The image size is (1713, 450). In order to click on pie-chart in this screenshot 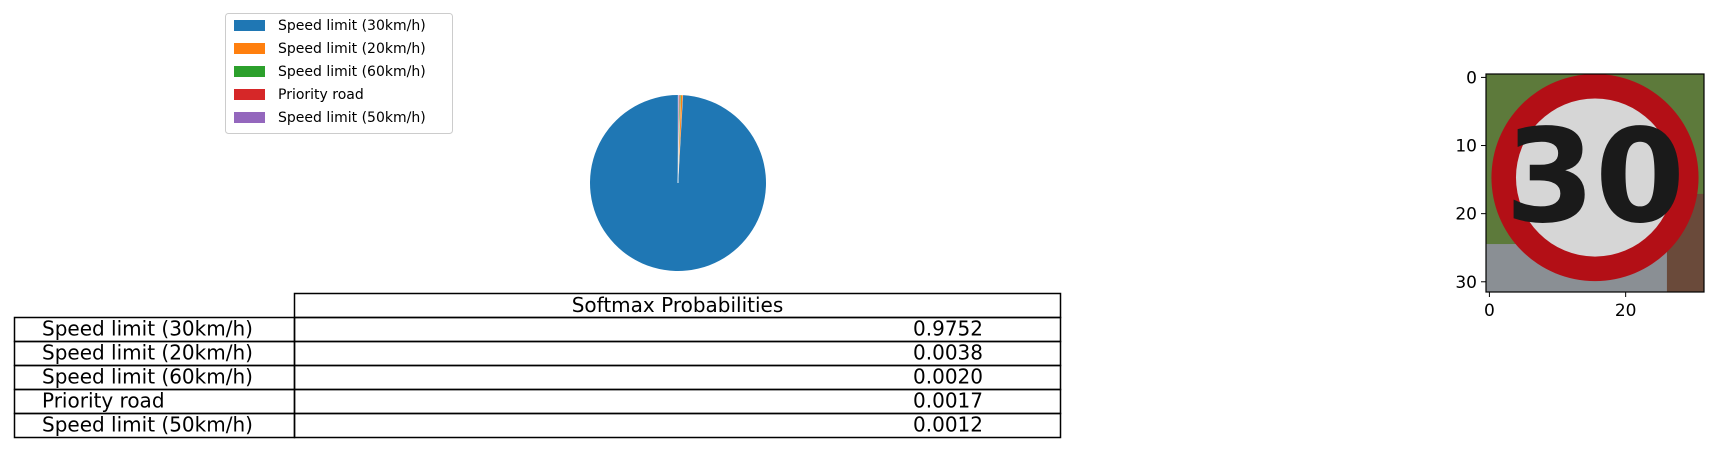, I will do `click(678, 182)`.